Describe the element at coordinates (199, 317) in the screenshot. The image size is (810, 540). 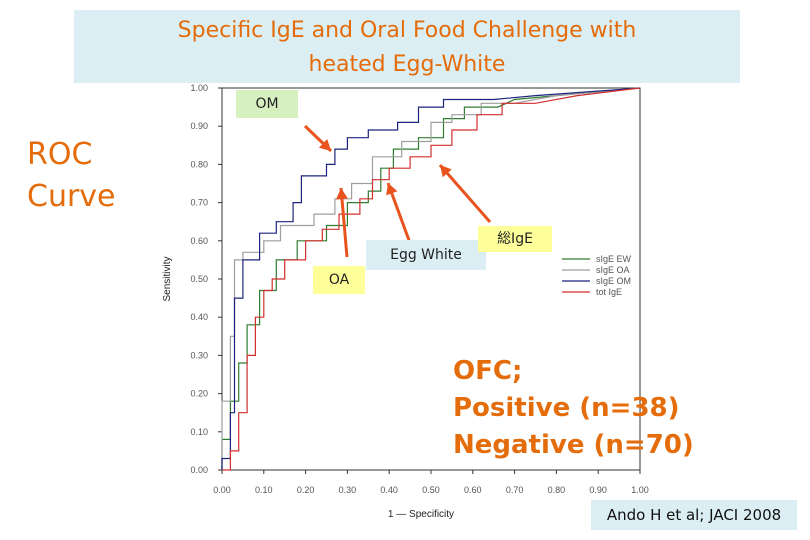
I see `y-tick-label: 0.40` at that location.